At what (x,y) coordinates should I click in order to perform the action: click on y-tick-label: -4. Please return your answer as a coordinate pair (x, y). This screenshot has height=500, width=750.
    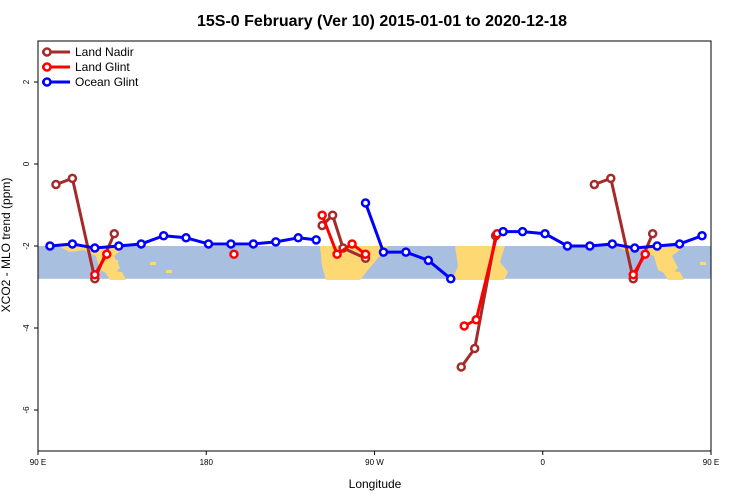
    Looking at the image, I should click on (26, 328).